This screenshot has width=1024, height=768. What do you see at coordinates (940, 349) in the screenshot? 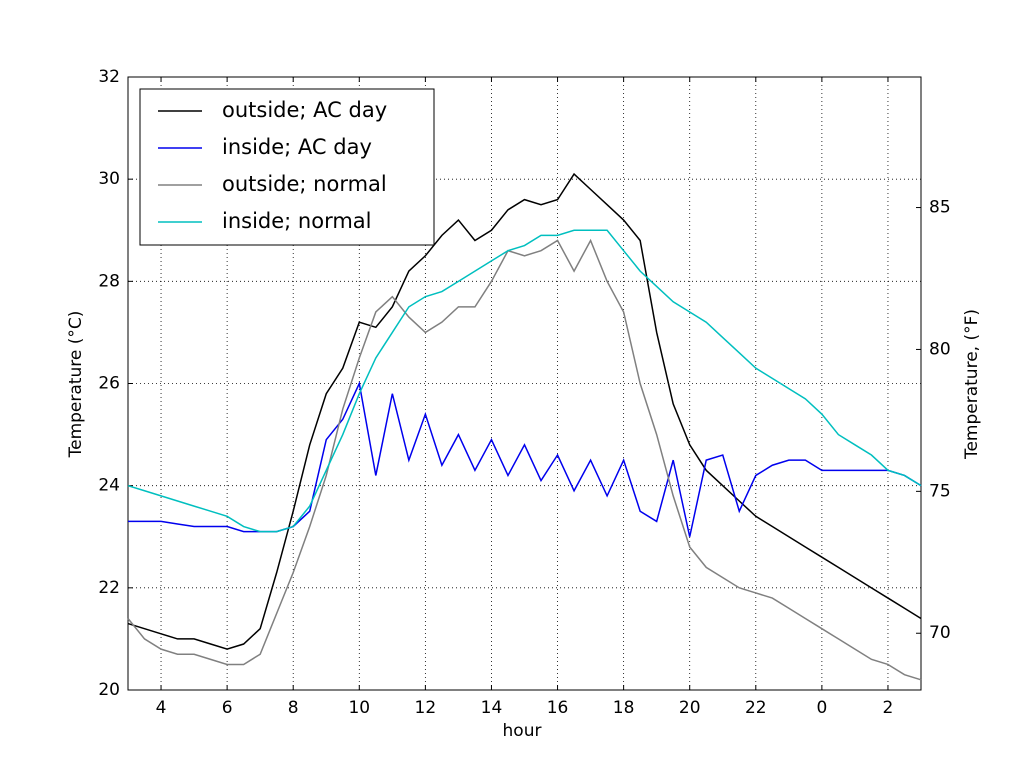
I see `y2-tick-label: 80` at bounding box center [940, 349].